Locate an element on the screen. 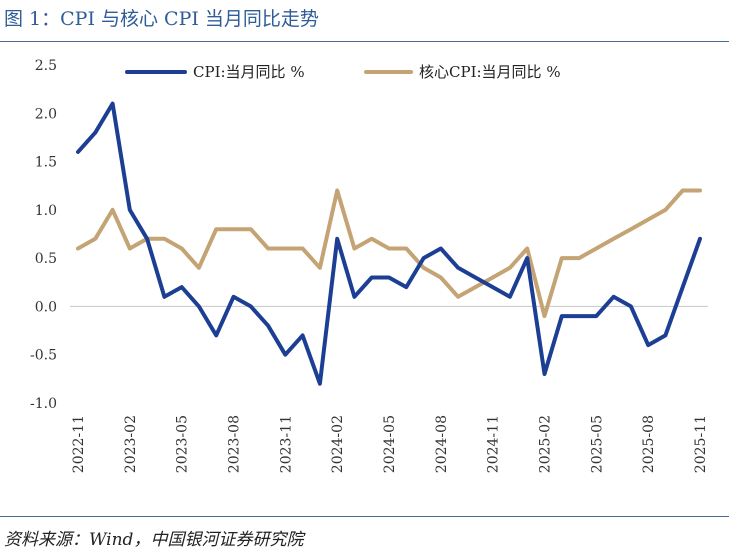 This screenshot has height=555, width=729. y-tick-label: 0.5 is located at coordinates (46, 259).